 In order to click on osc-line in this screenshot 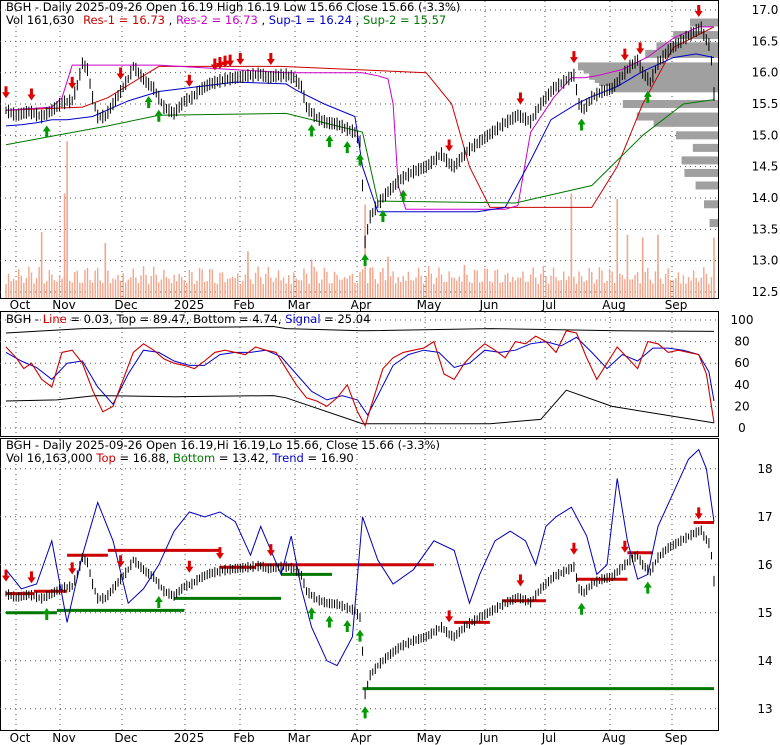, I will do `click(360, 379)`.